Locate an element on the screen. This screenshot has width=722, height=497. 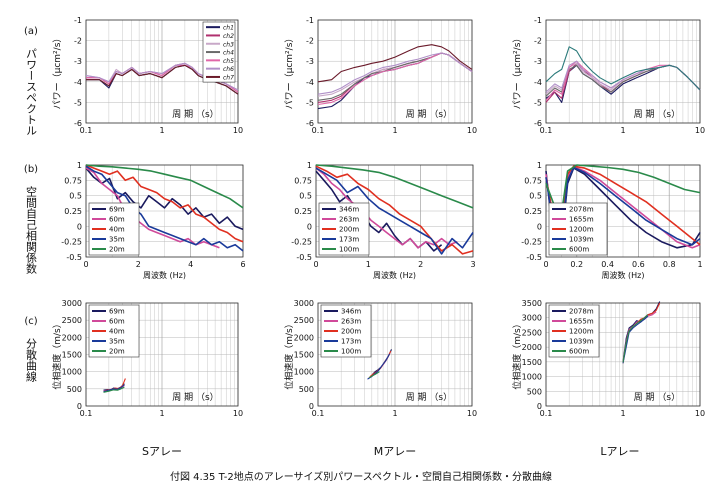
y-tick-label: 3500 is located at coordinates (532, 303).